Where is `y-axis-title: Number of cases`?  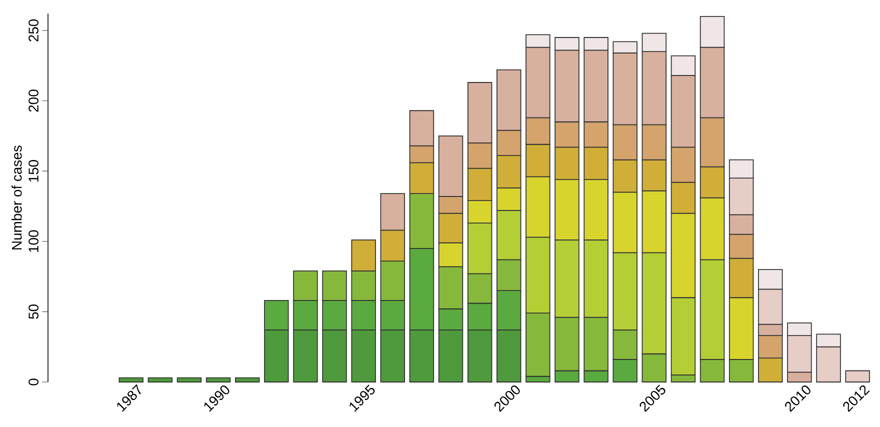 y-axis-title: Number of cases is located at coordinates (17, 198).